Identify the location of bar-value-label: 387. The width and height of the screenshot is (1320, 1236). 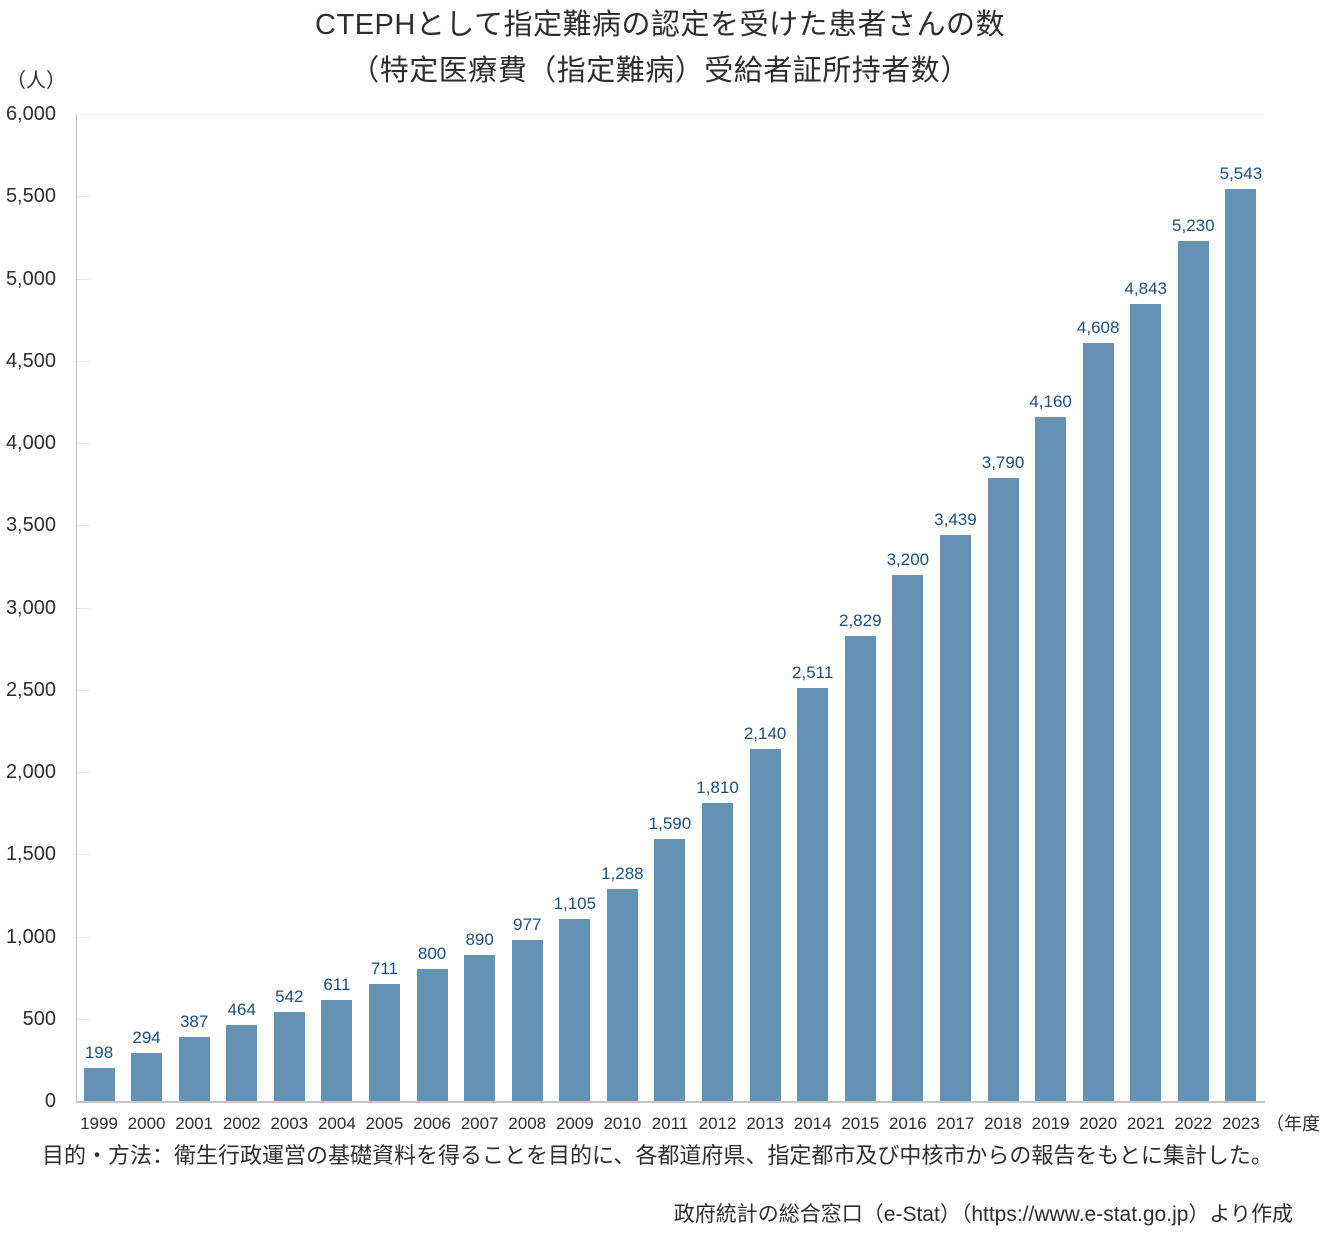
(194, 1022).